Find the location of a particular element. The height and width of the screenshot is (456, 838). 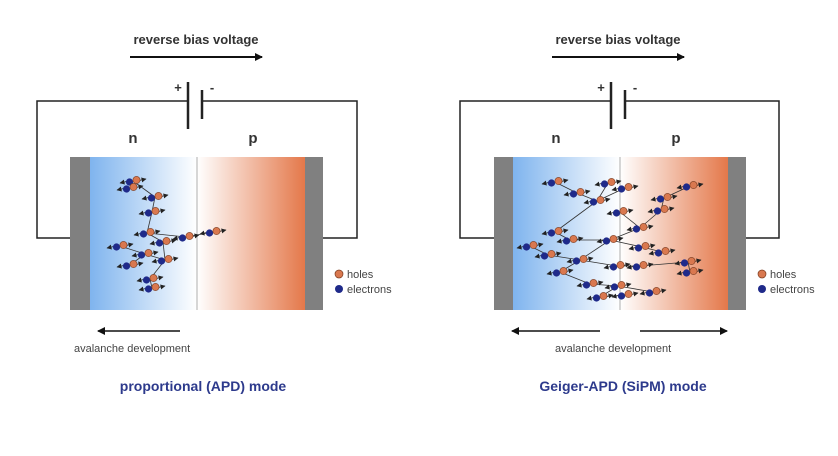

p-region is located at coordinates (251, 233).